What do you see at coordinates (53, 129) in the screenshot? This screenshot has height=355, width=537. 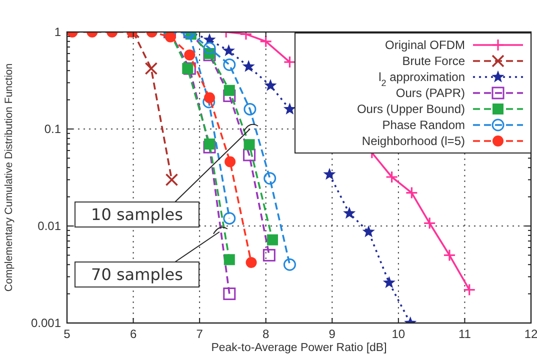 I see `y-tick-label: 0.1` at bounding box center [53, 129].